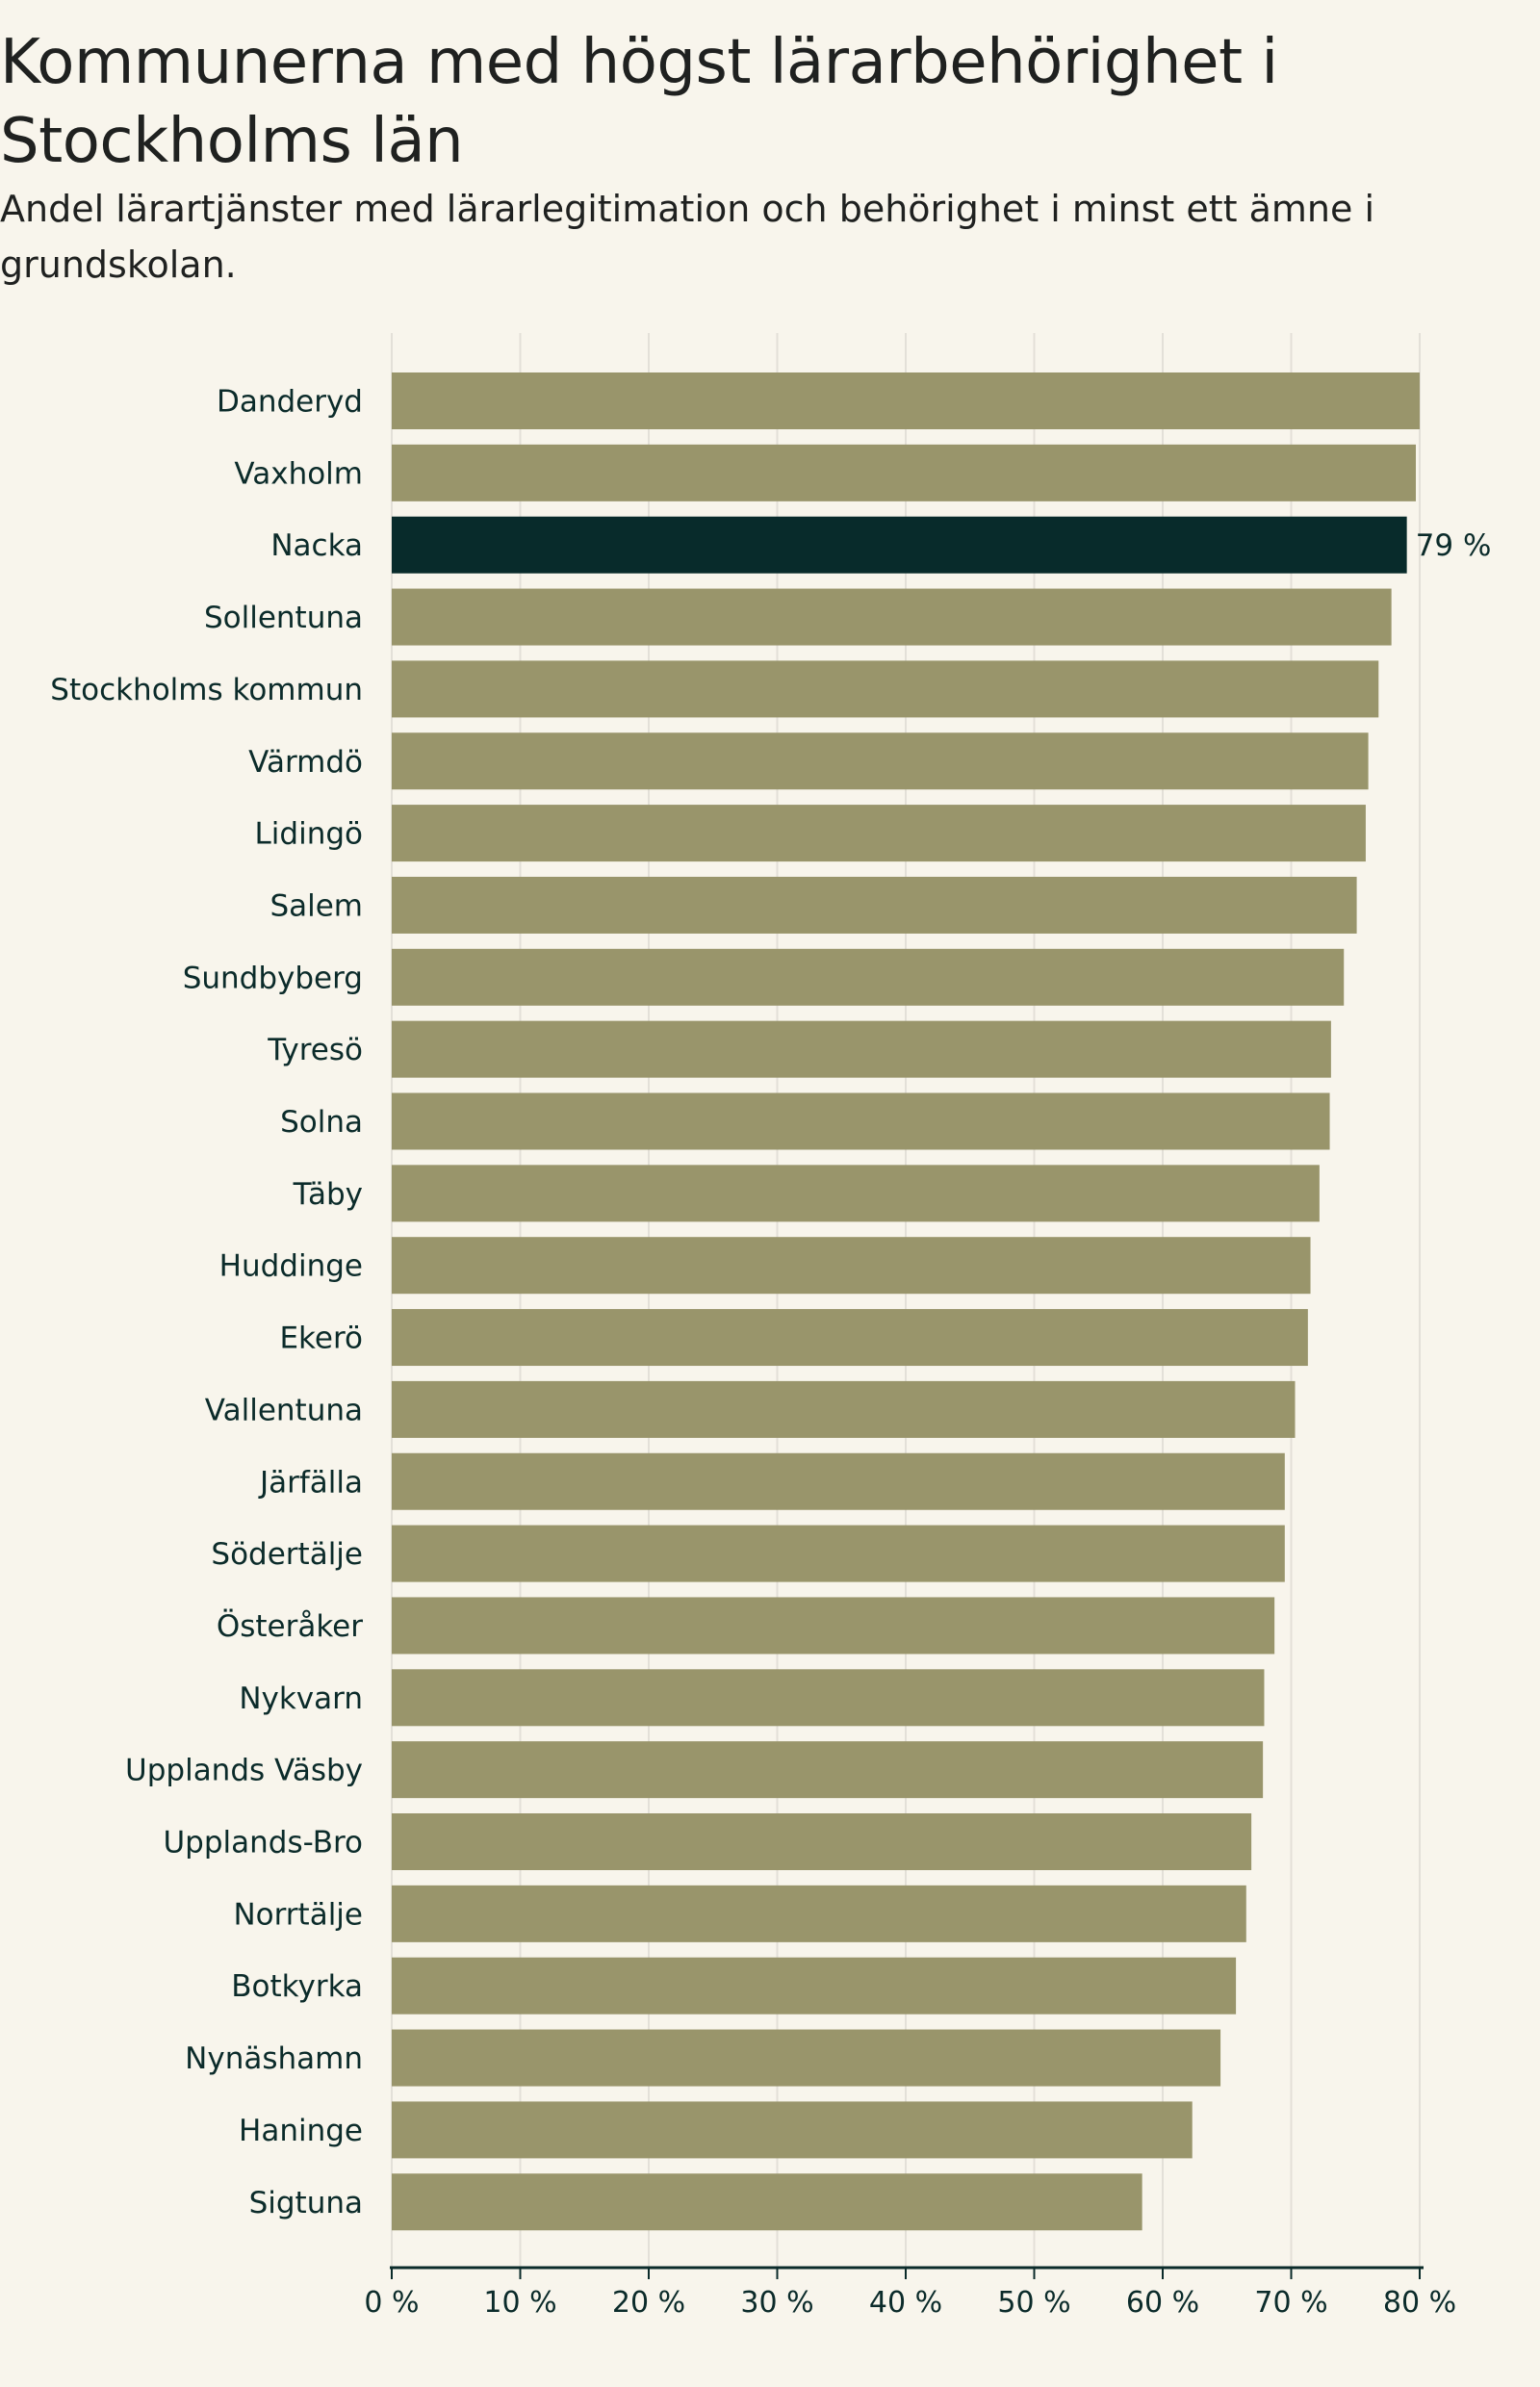  What do you see at coordinates (874, 905) in the screenshot?
I see `bar-salem` at bounding box center [874, 905].